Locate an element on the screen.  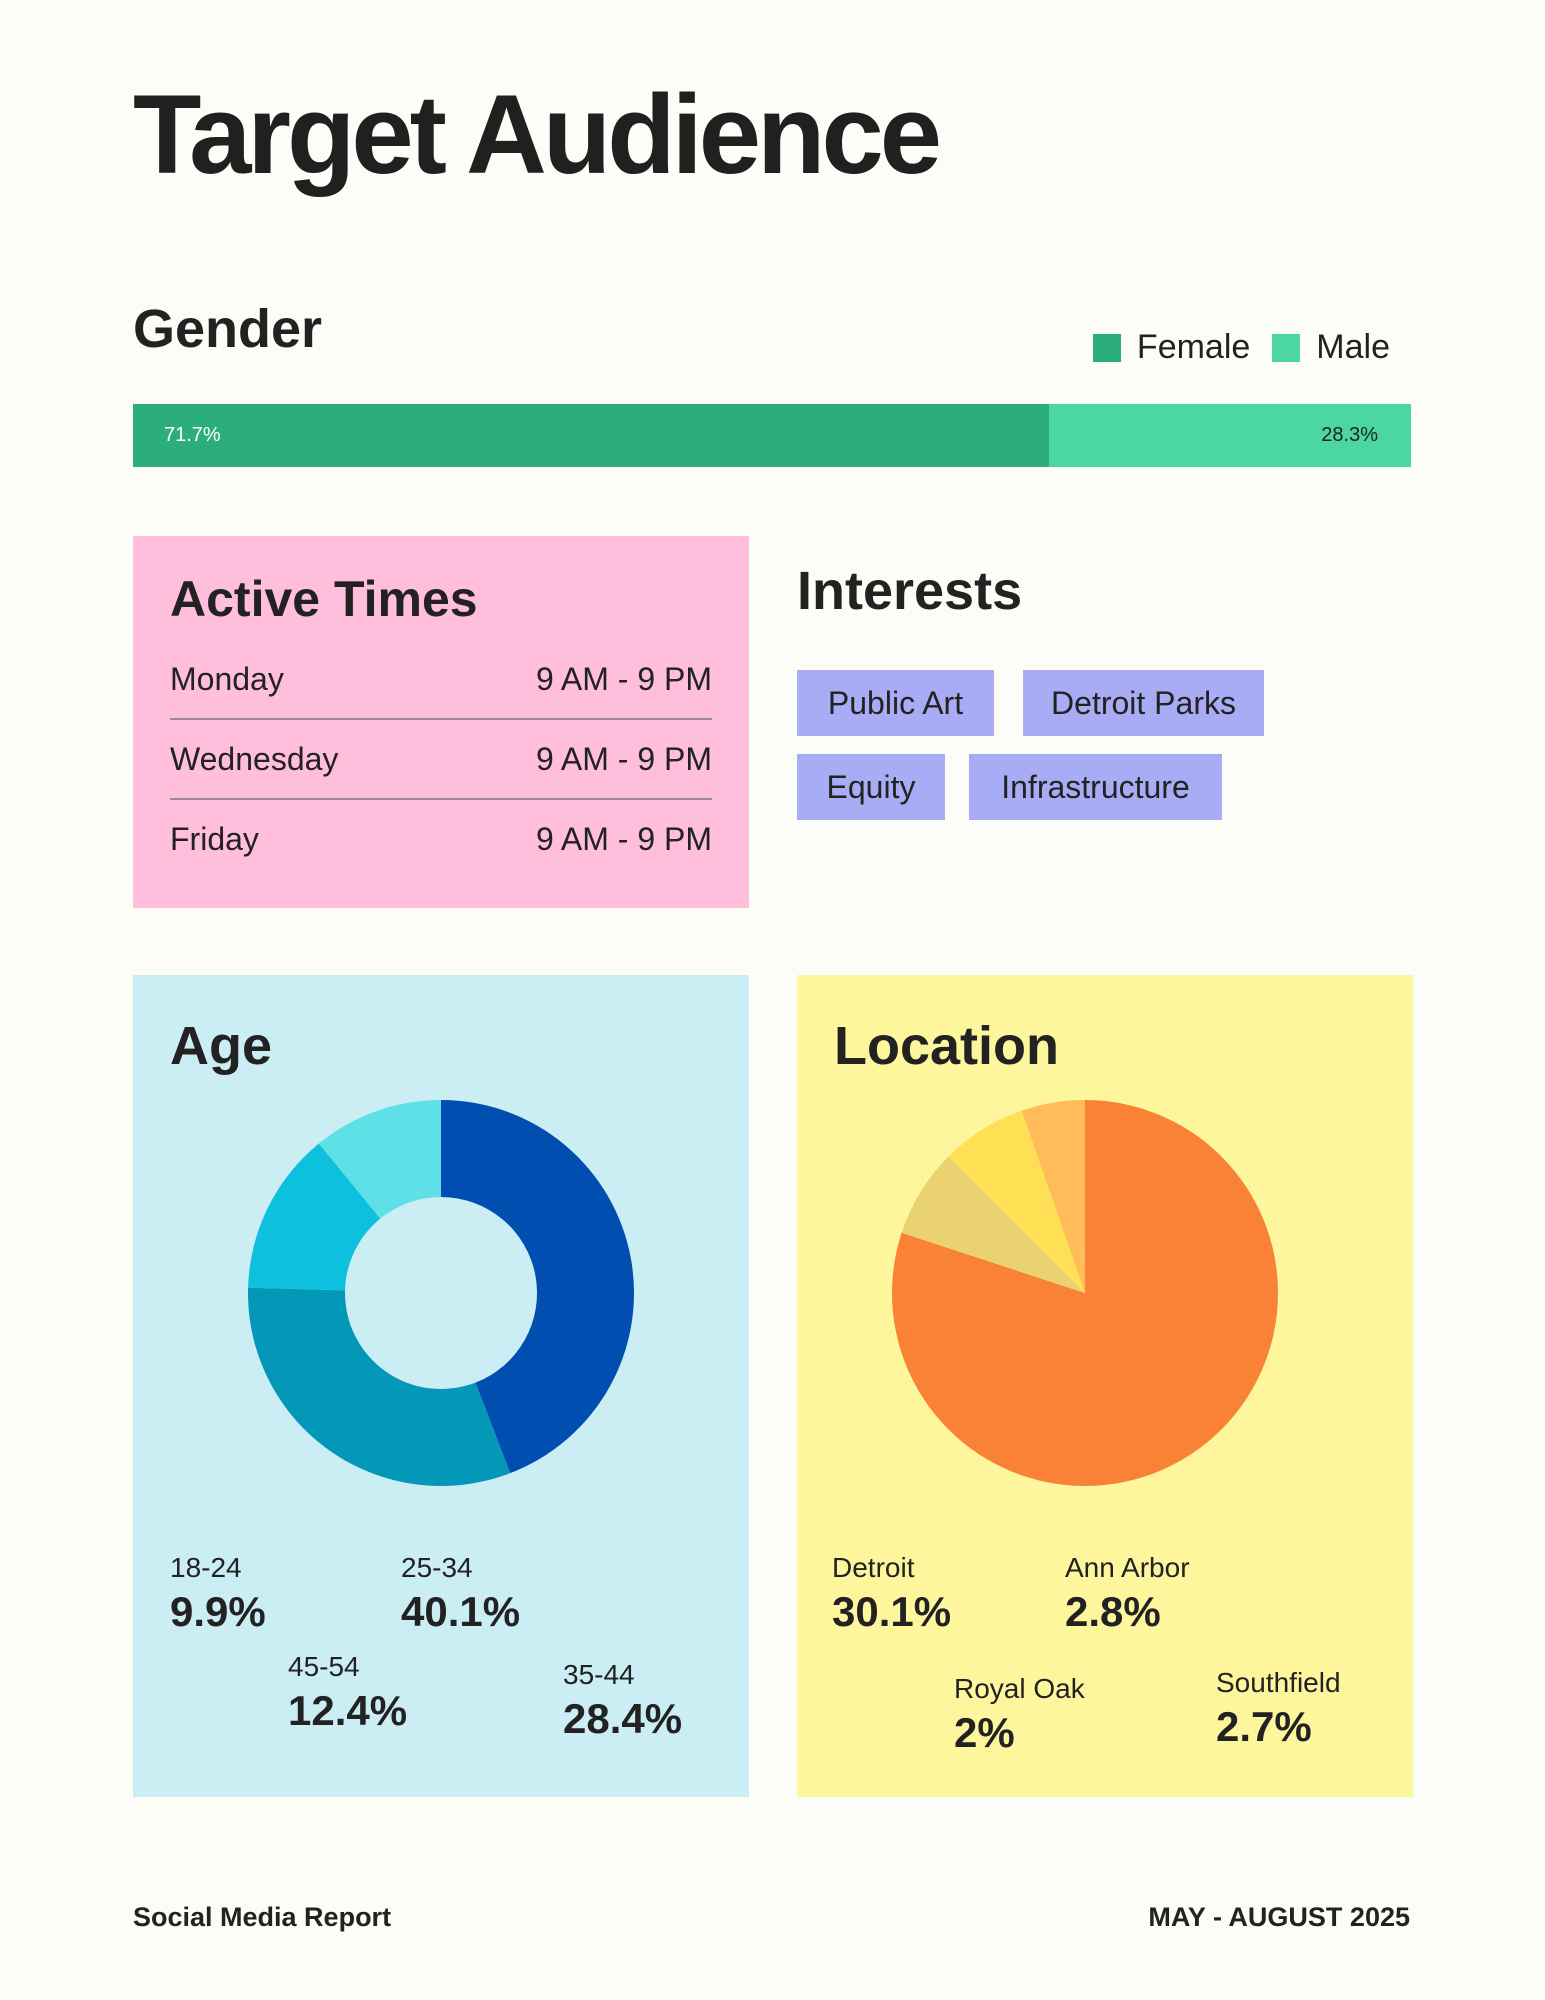
age-value: 12.4% is located at coordinates (348, 1710).